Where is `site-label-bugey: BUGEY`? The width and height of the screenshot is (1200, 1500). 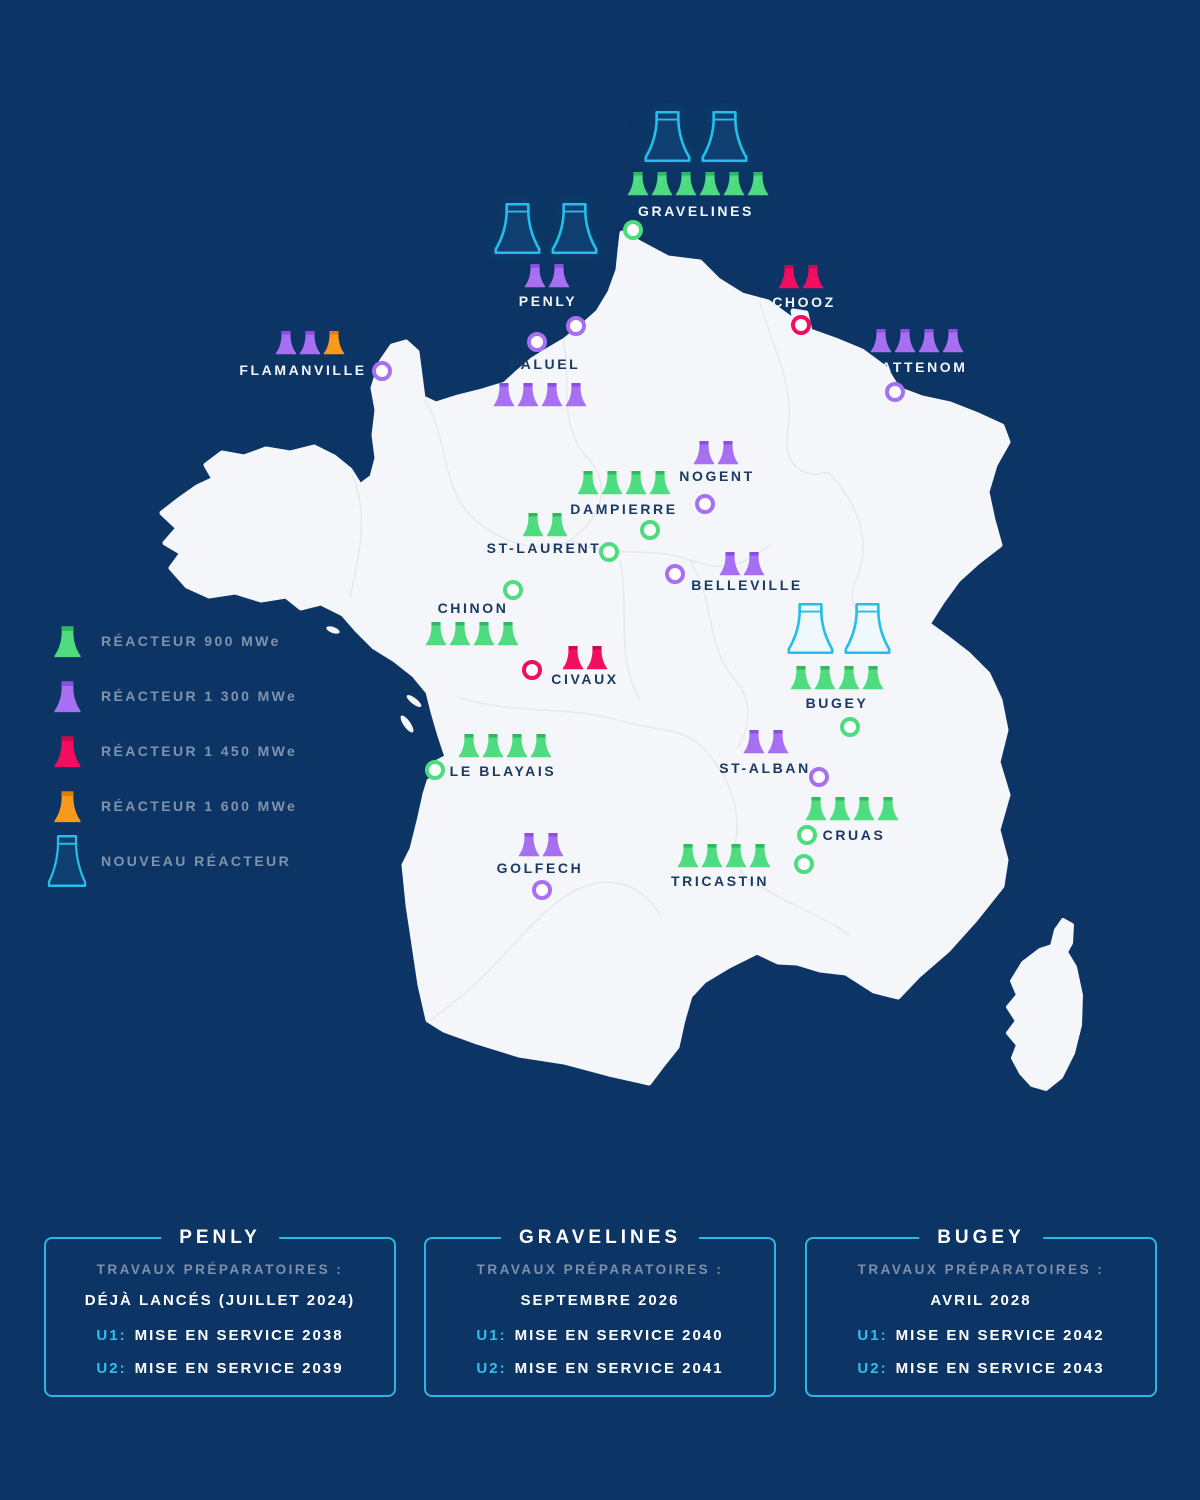
site-label-bugey: BUGEY is located at coordinates (837, 703).